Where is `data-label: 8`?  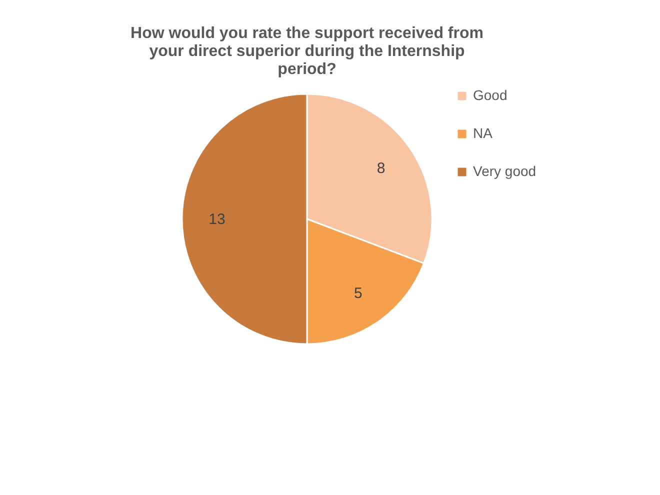
data-label: 8 is located at coordinates (381, 168).